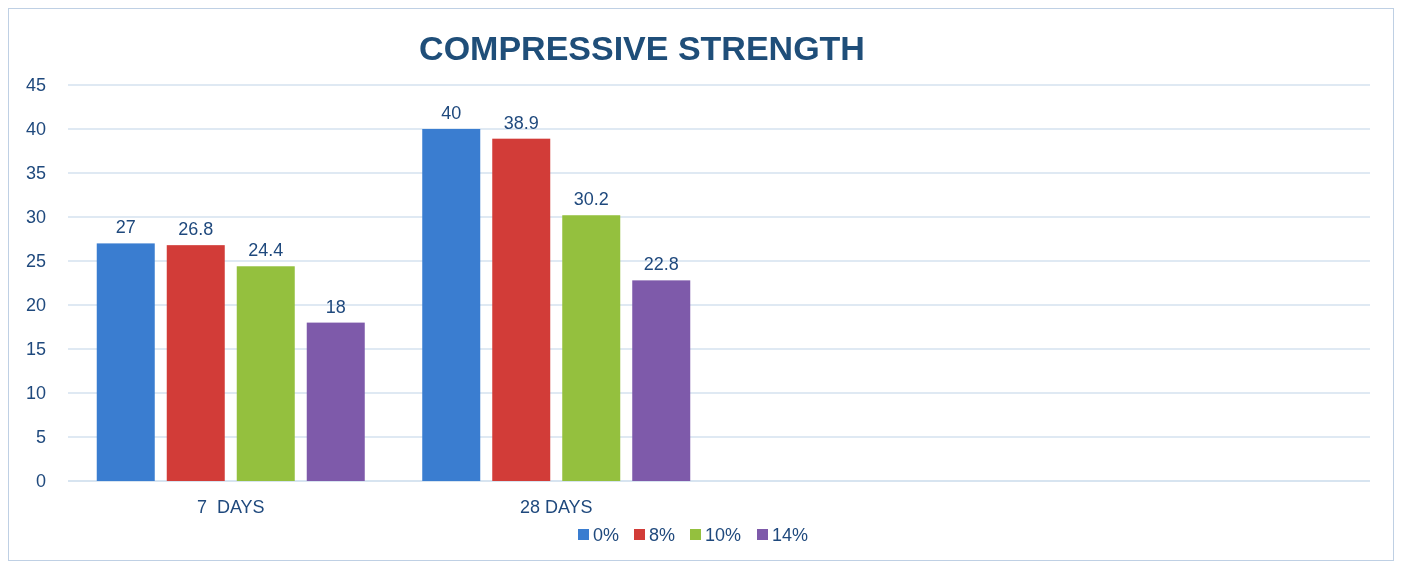 Image resolution: width=1402 pixels, height=569 pixels. I want to click on y-tick-label: 5, so click(40, 437).